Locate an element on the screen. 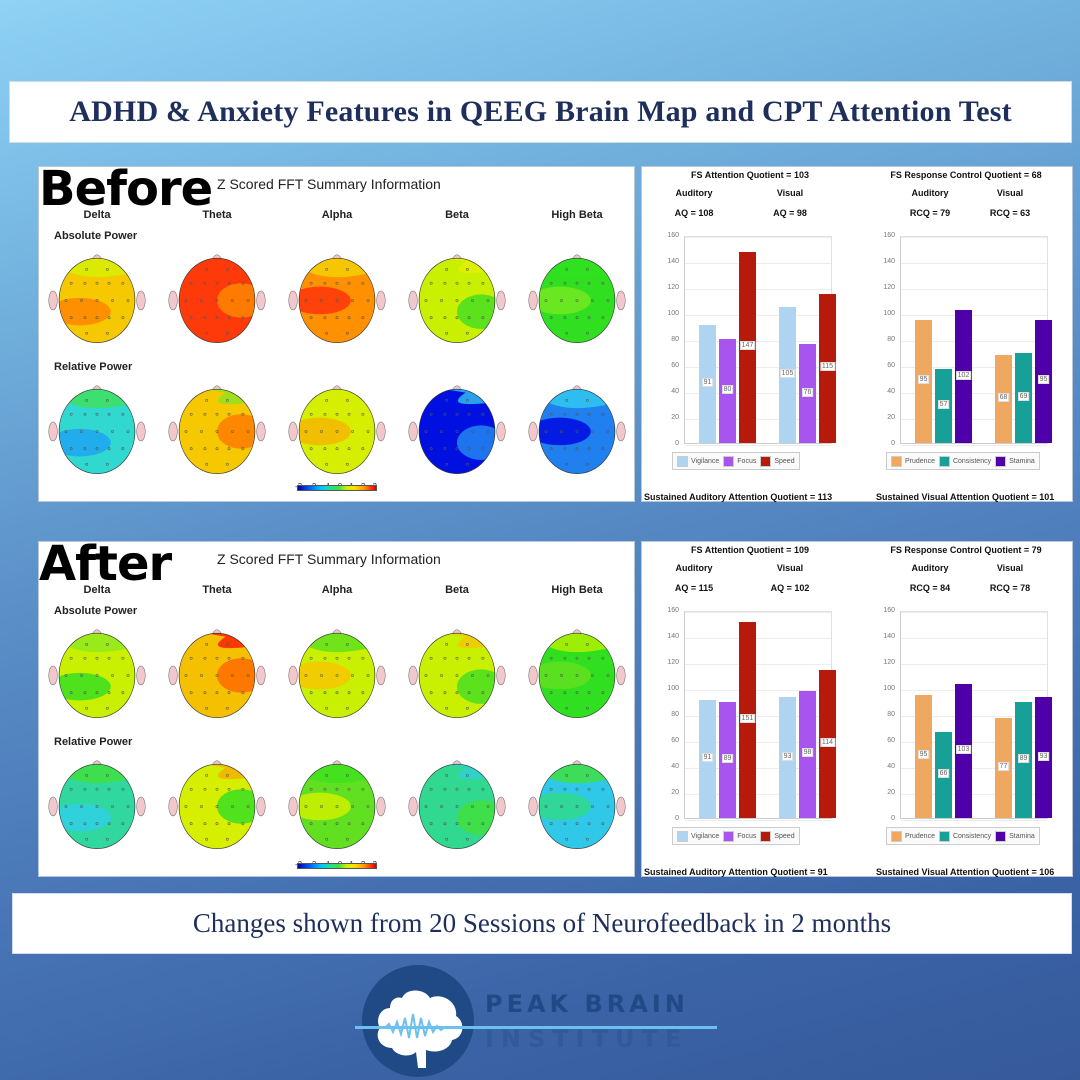 The height and width of the screenshot is (1080, 1080). legend-item: Consistency is located at coordinates (964, 836).